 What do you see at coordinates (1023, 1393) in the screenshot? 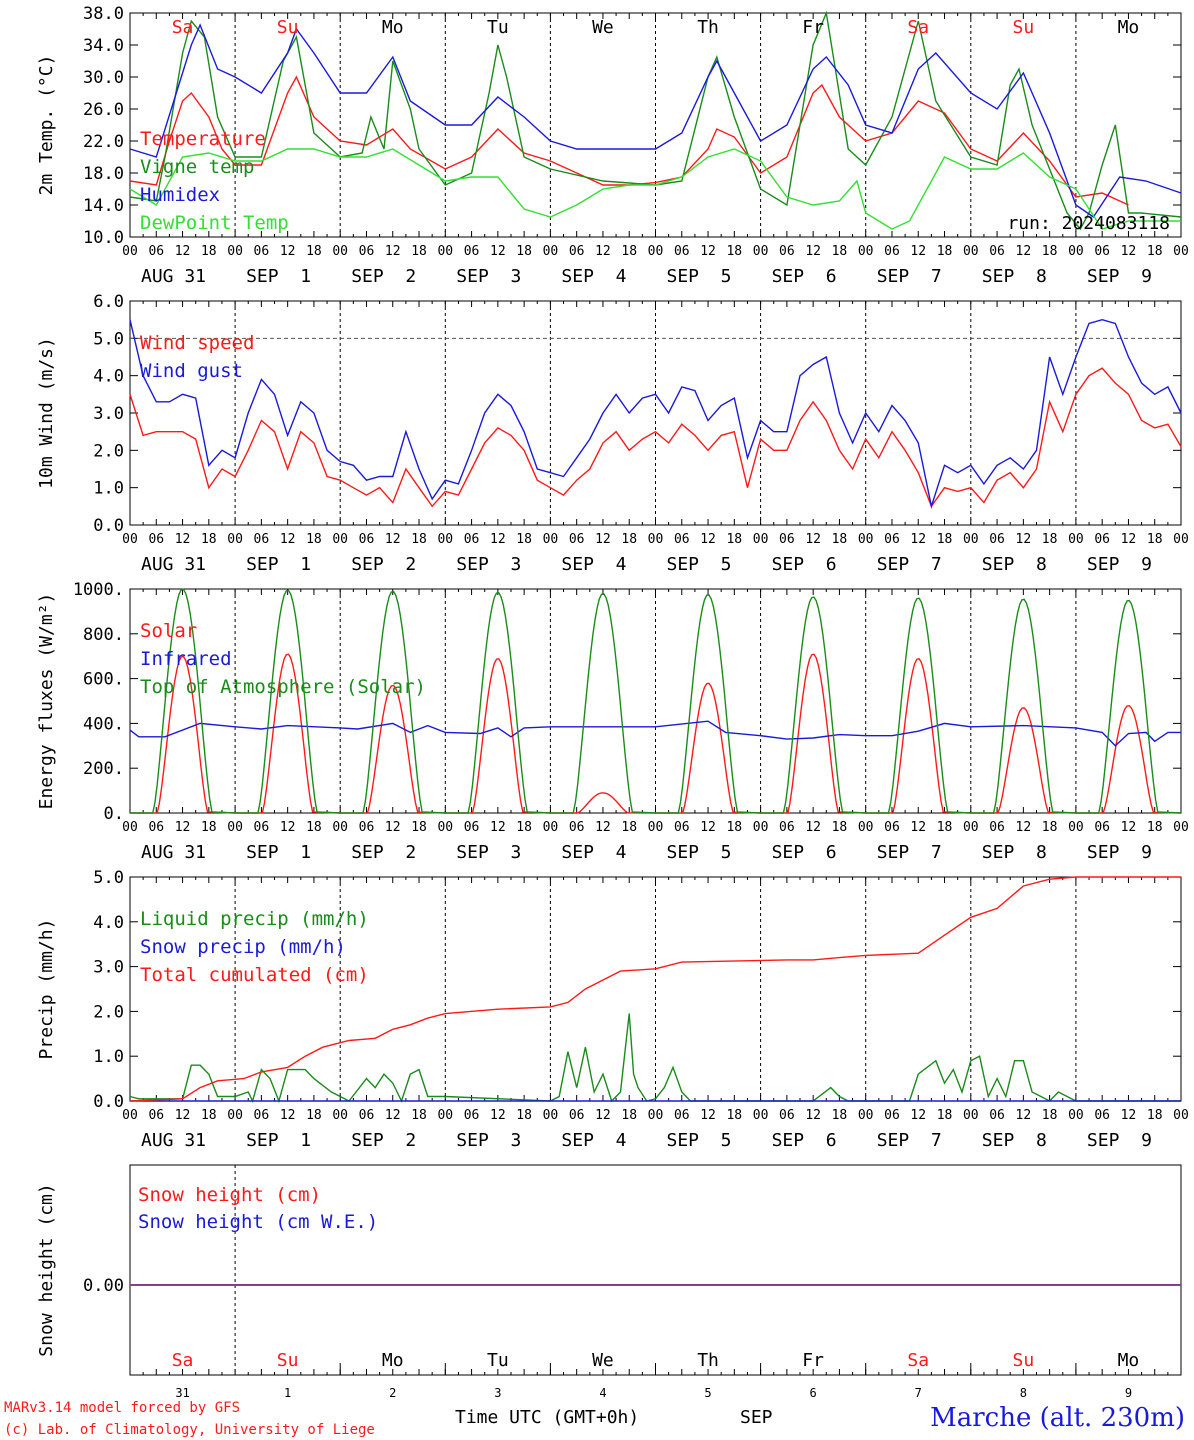
I see `day-number-label: 8` at bounding box center [1023, 1393].